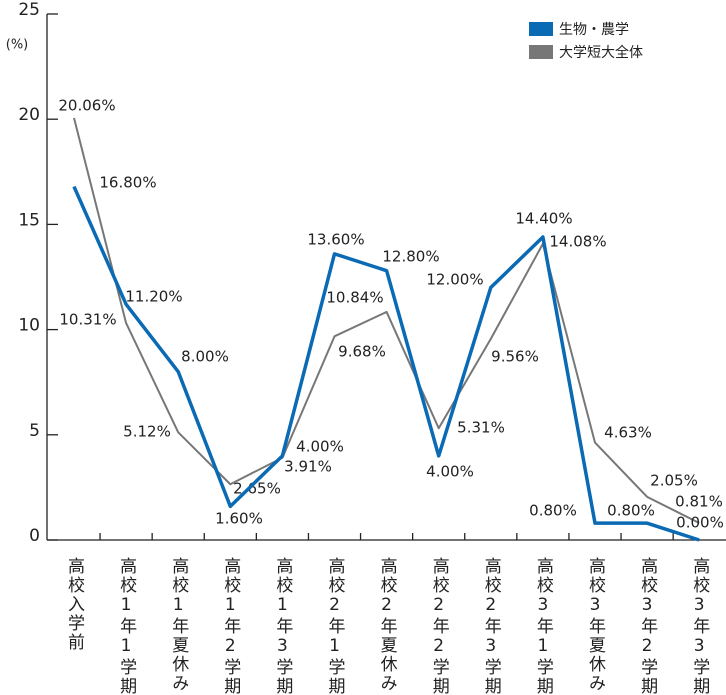 This screenshot has width=726, height=695. I want to click on x-tick-label: 高校1年1学期, so click(126, 626).